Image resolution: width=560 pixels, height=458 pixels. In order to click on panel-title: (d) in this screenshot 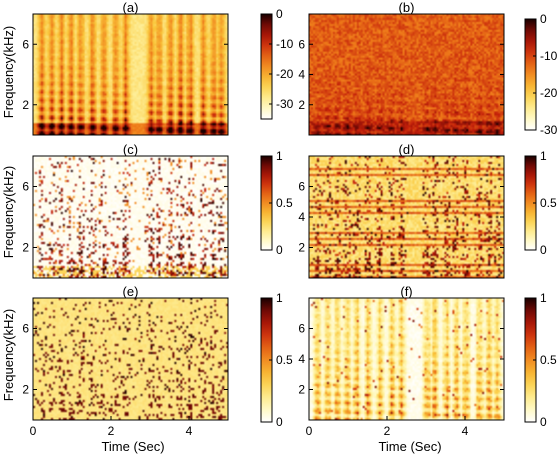, I will do `click(407, 149)`.